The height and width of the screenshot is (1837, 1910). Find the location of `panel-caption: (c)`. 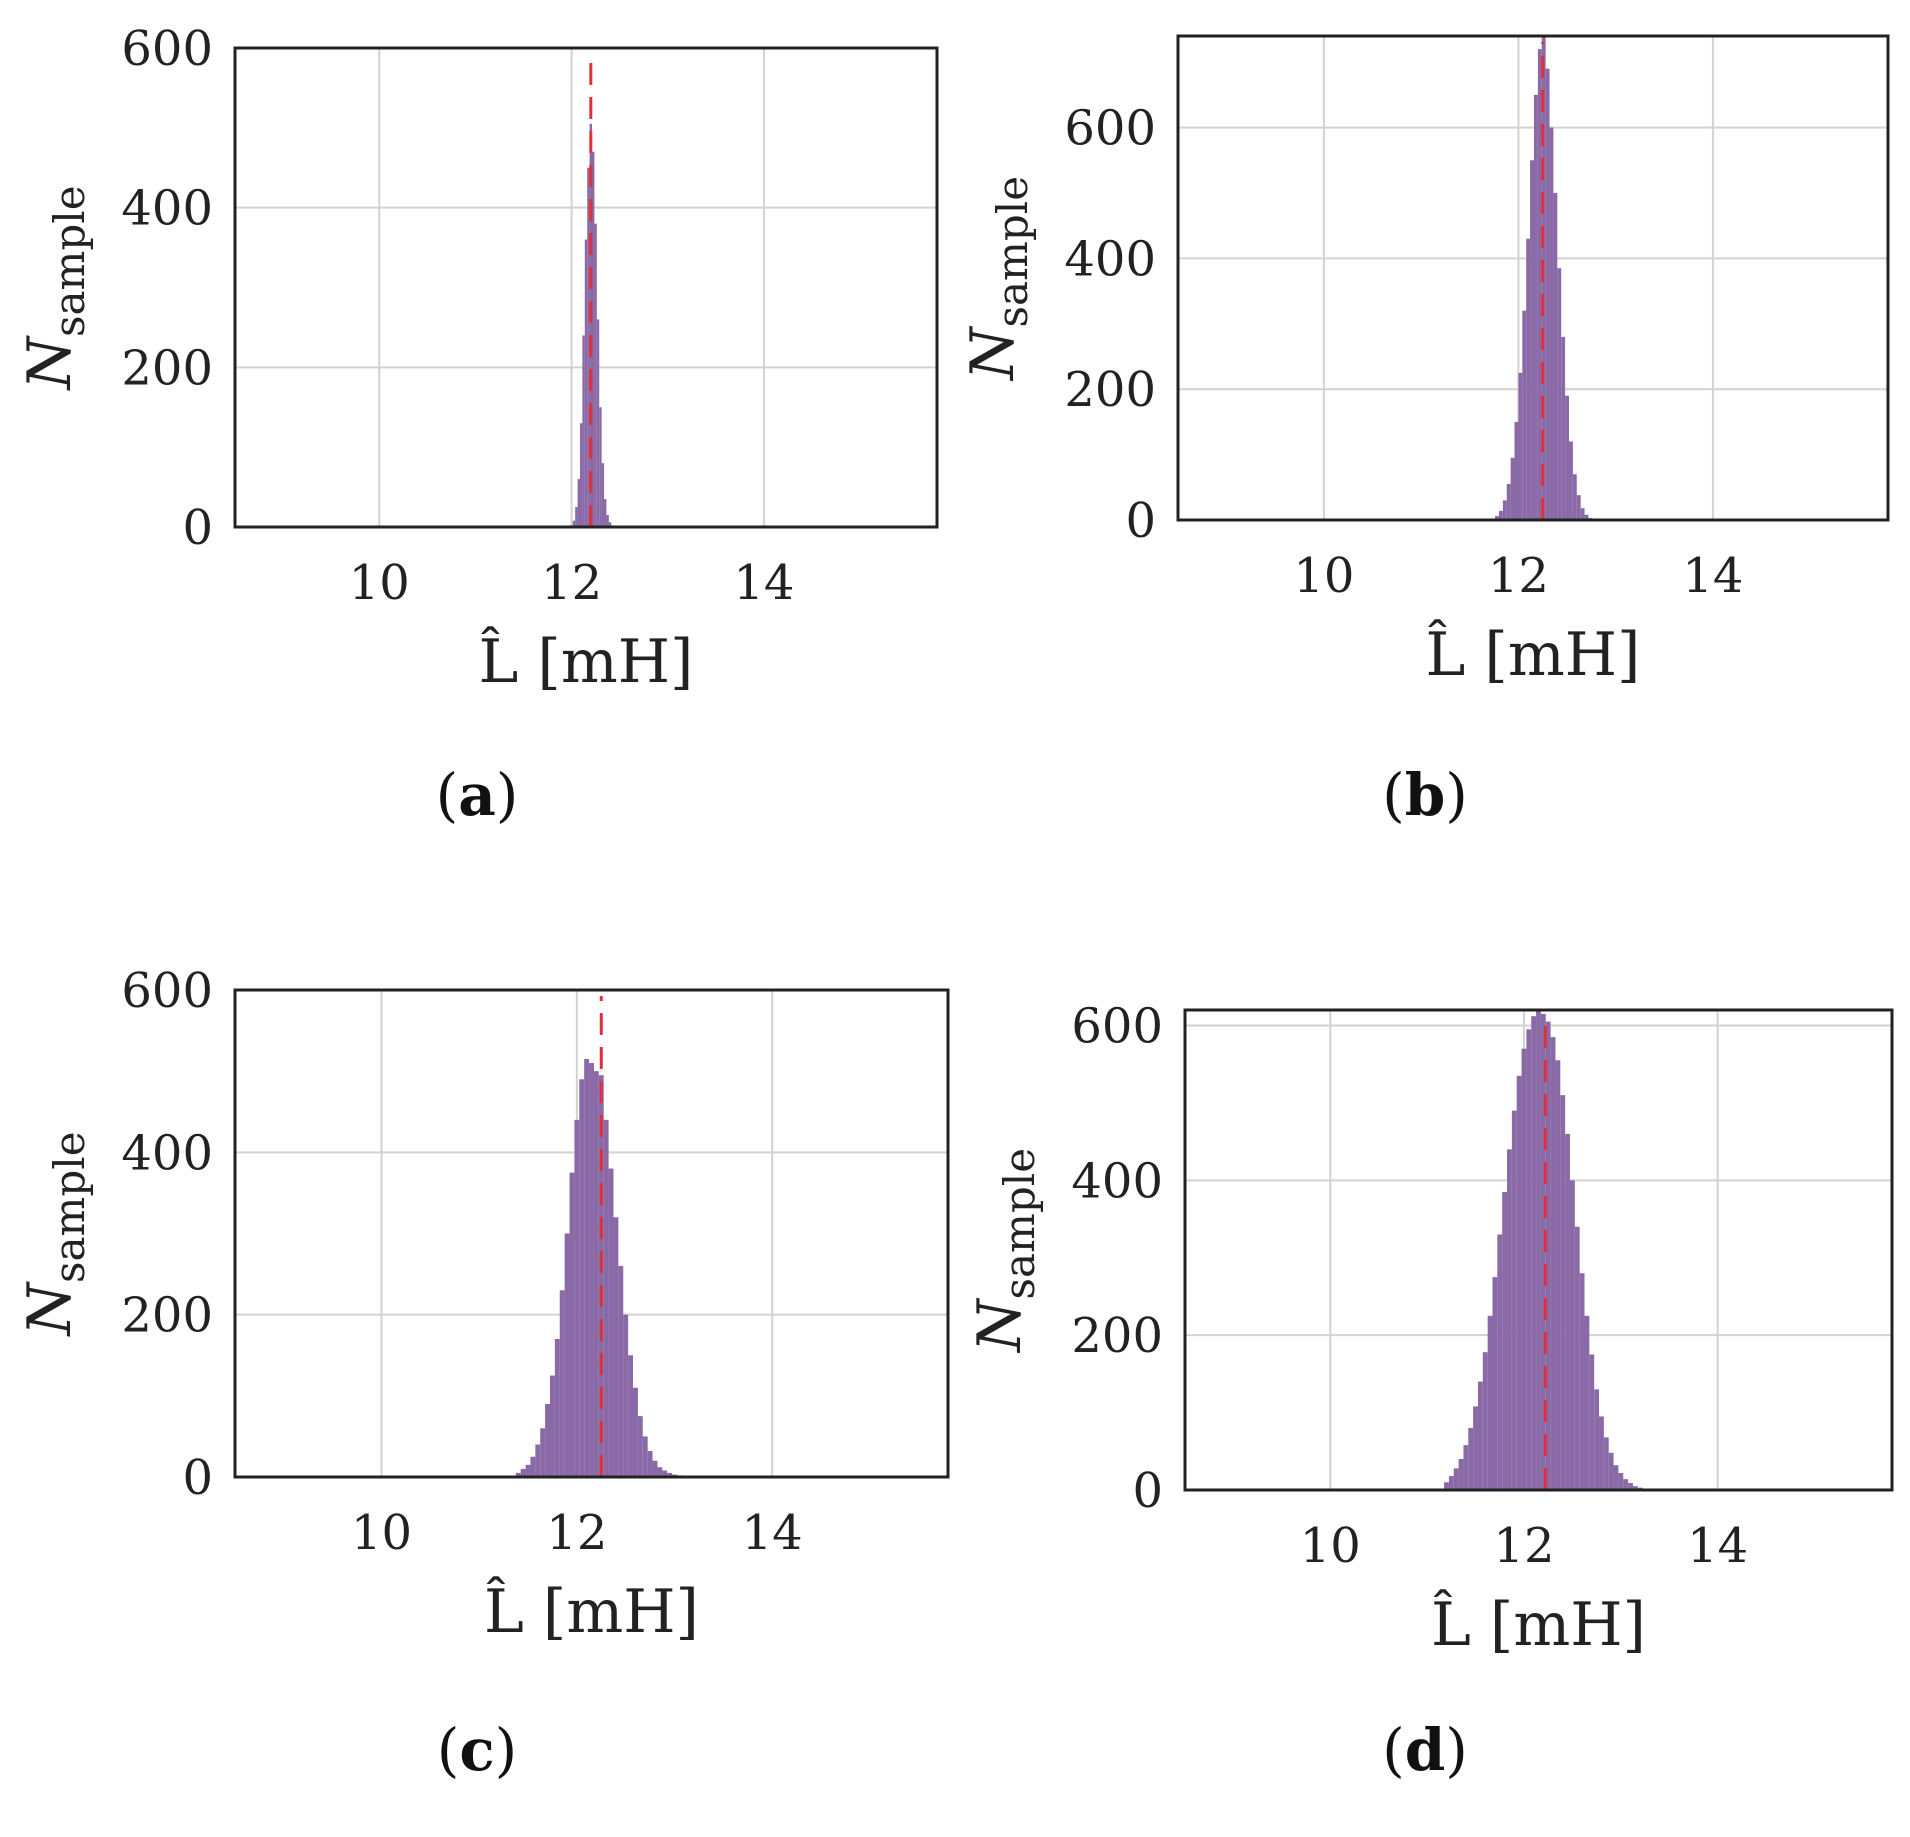

panel-caption: (c) is located at coordinates (477, 1750).